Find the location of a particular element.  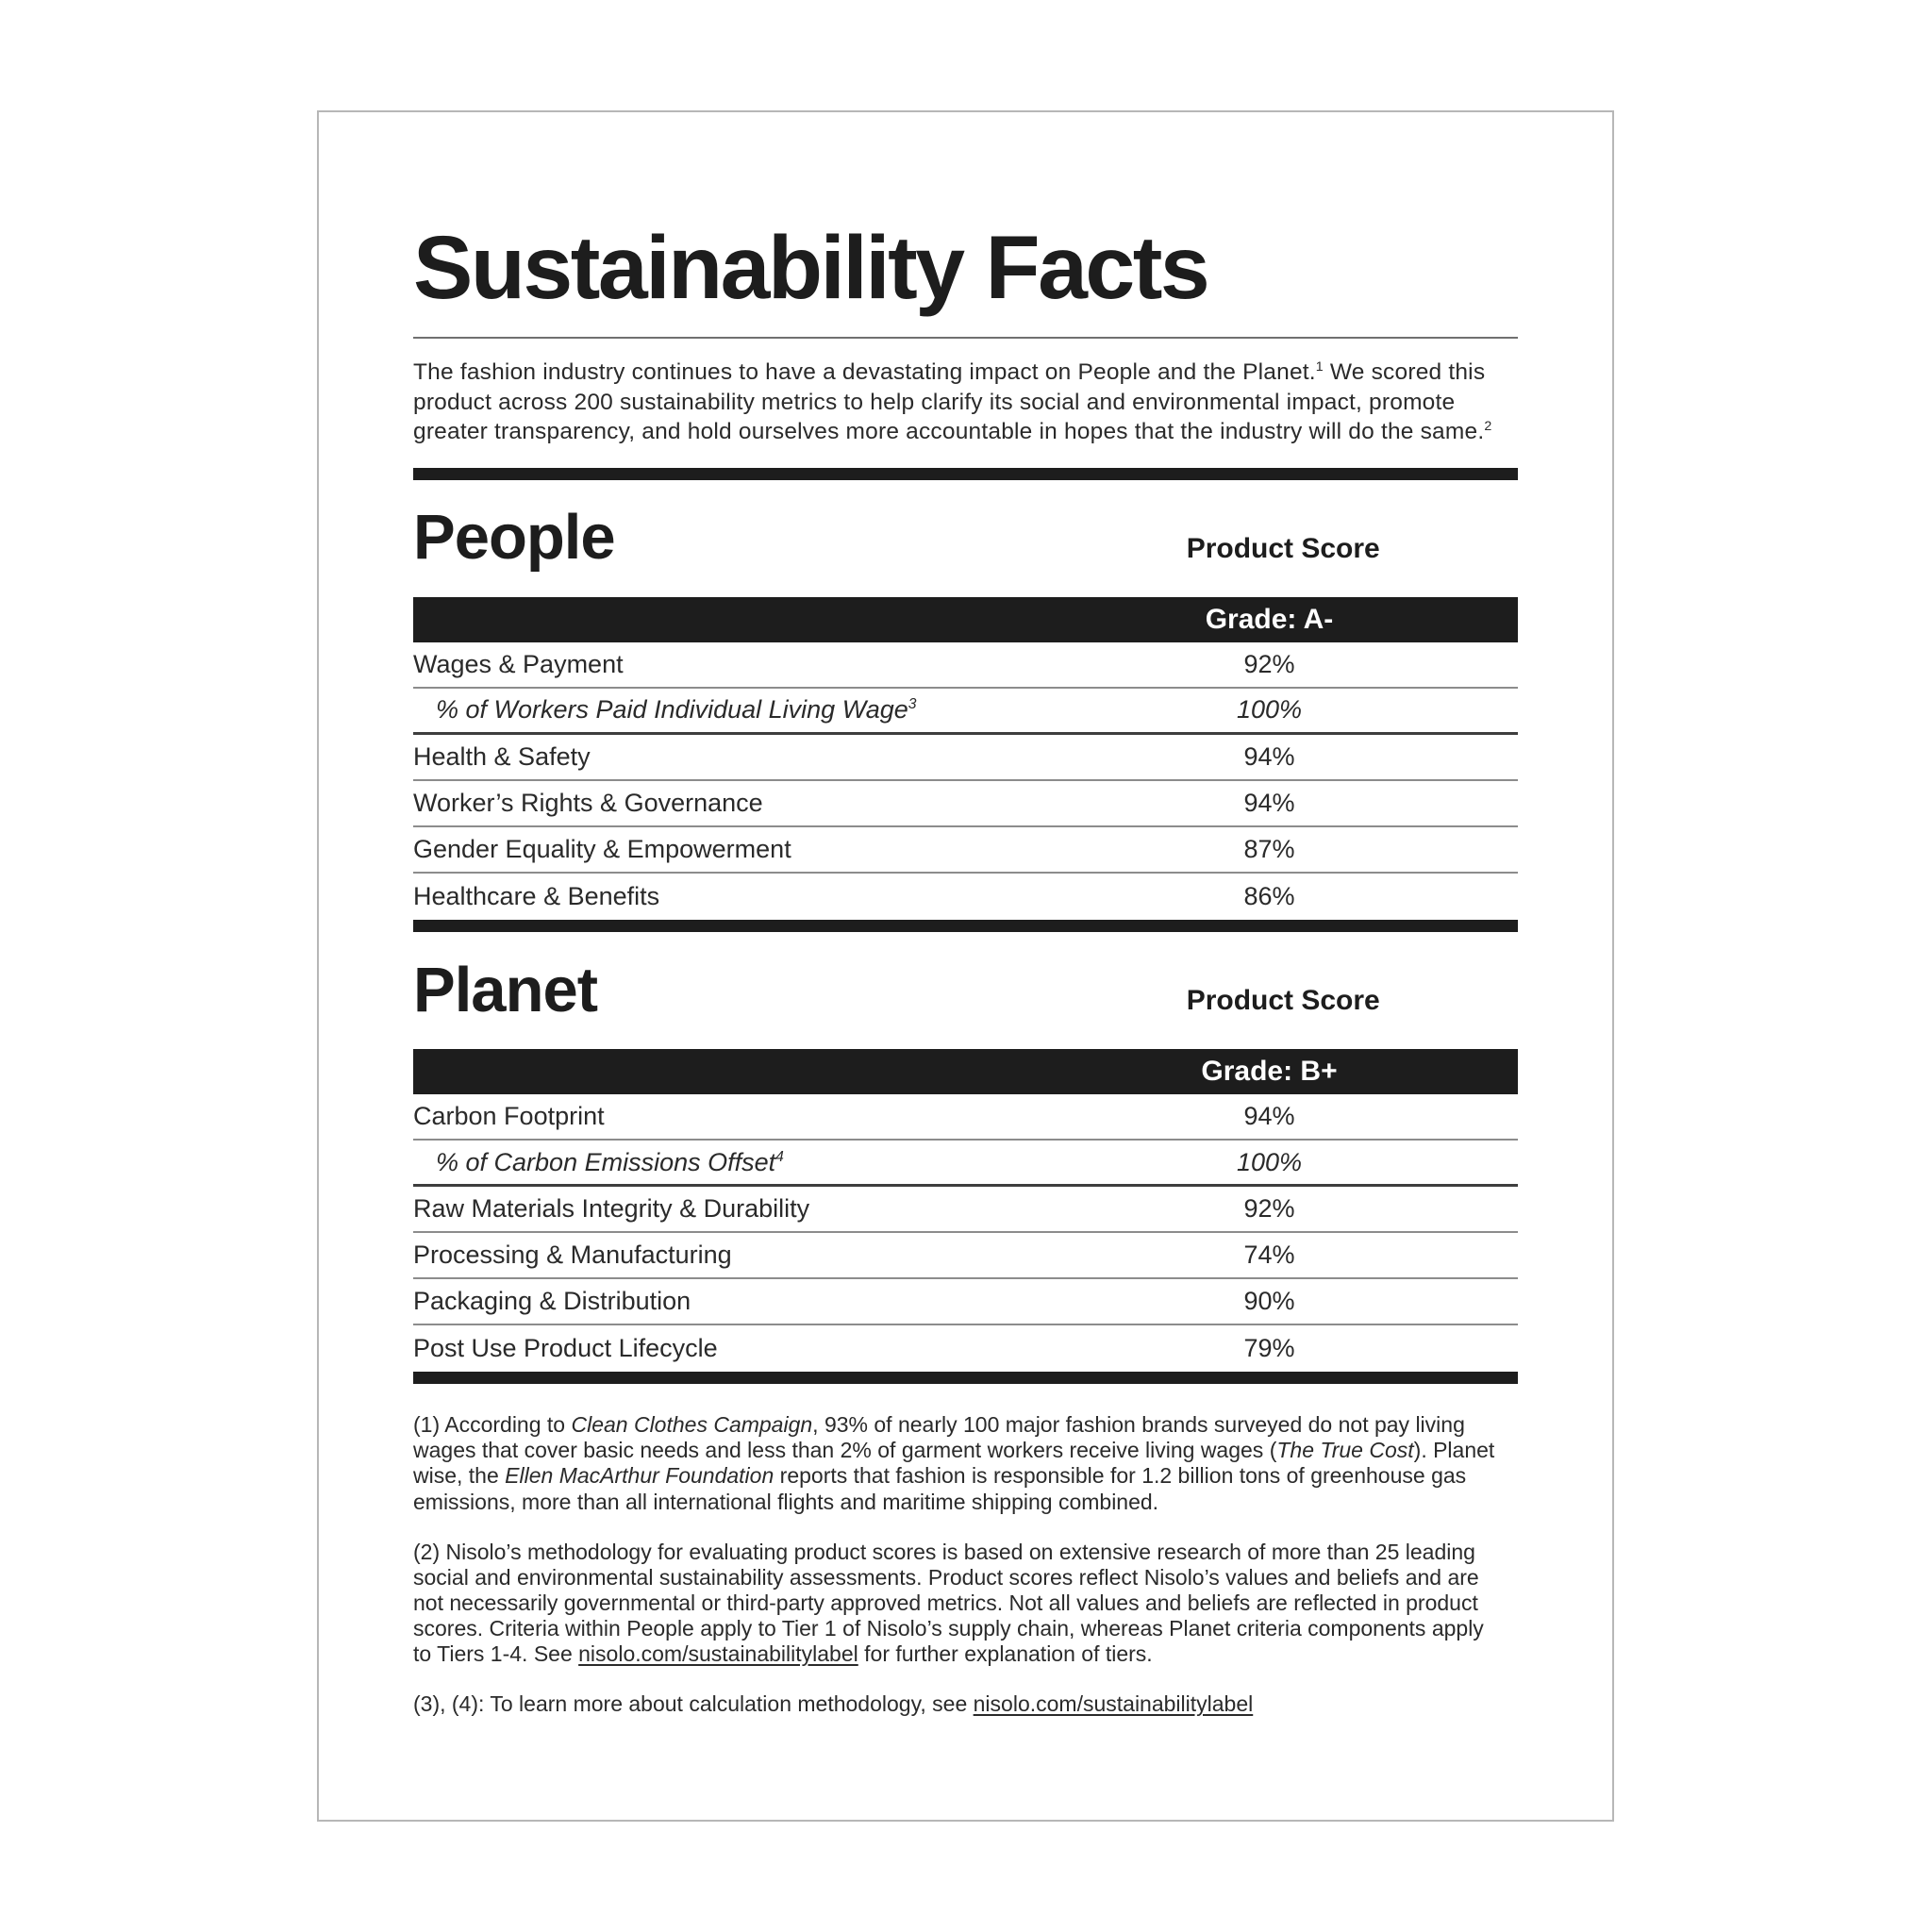

planet-product-score-header: Product Score is located at coordinates (1283, 1001).